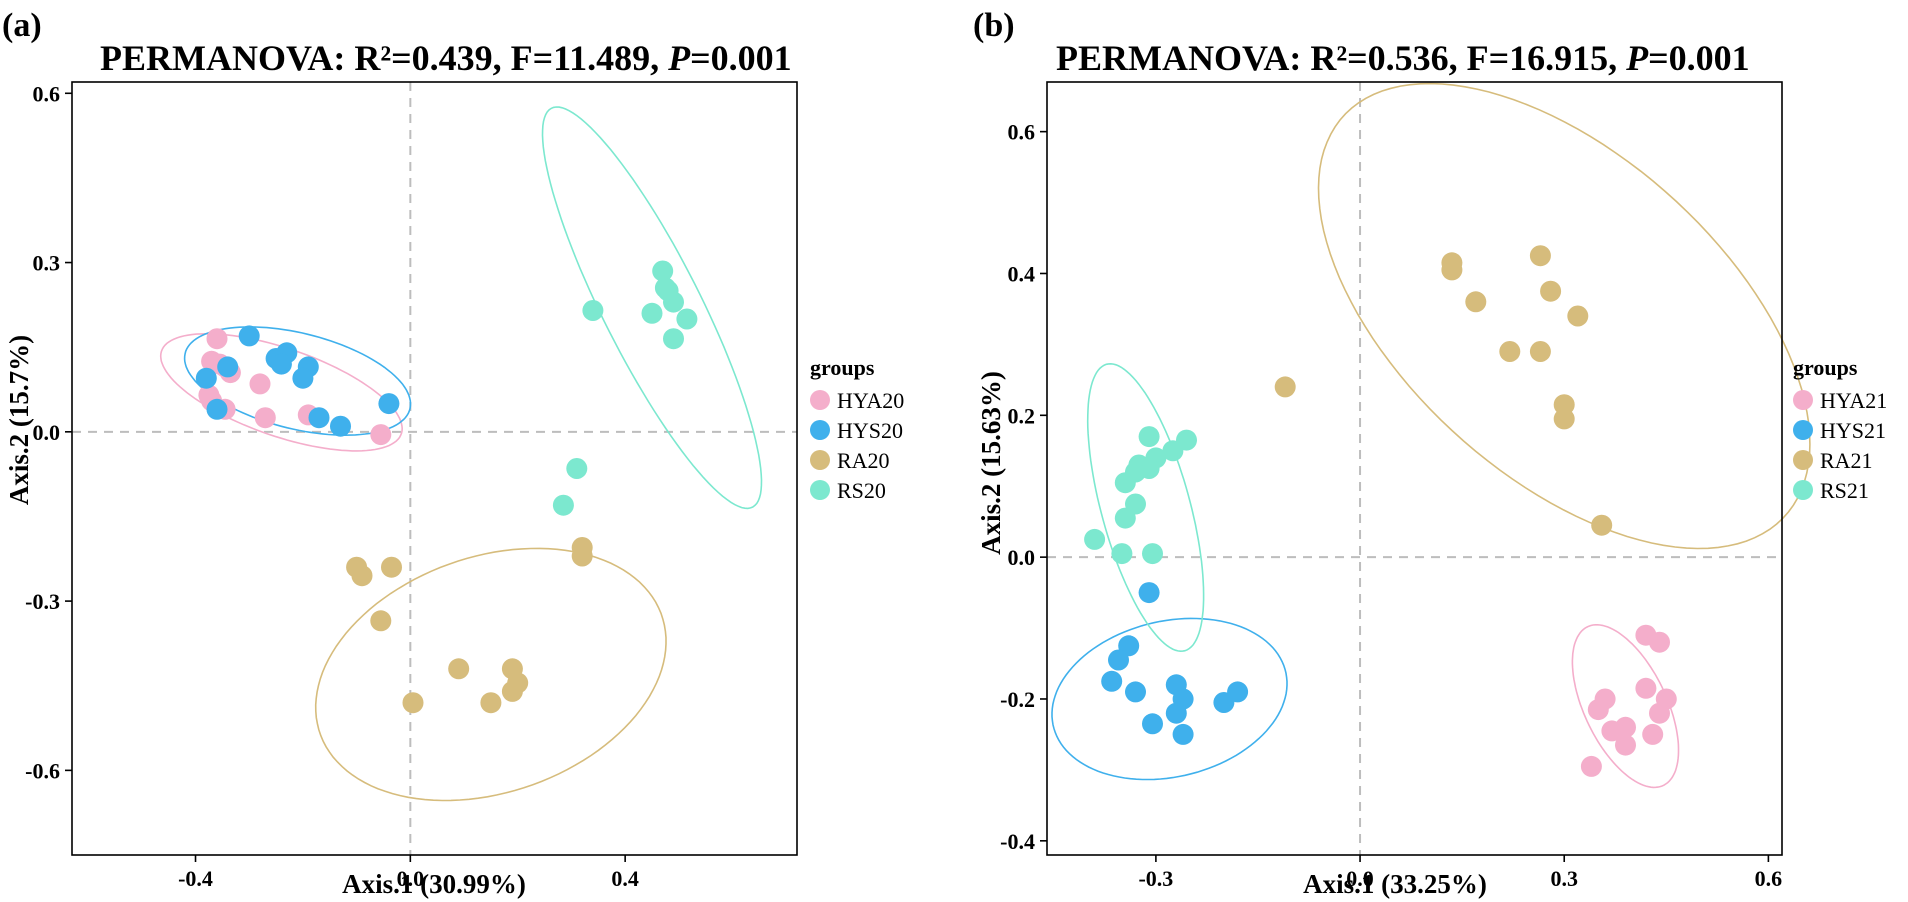 This screenshot has width=1908, height=902. Describe the element at coordinates (1403, 58) in the screenshot. I see `panel-b-title: PERMANOVA: R²=0.536, F=16.915, P=0.001` at that location.